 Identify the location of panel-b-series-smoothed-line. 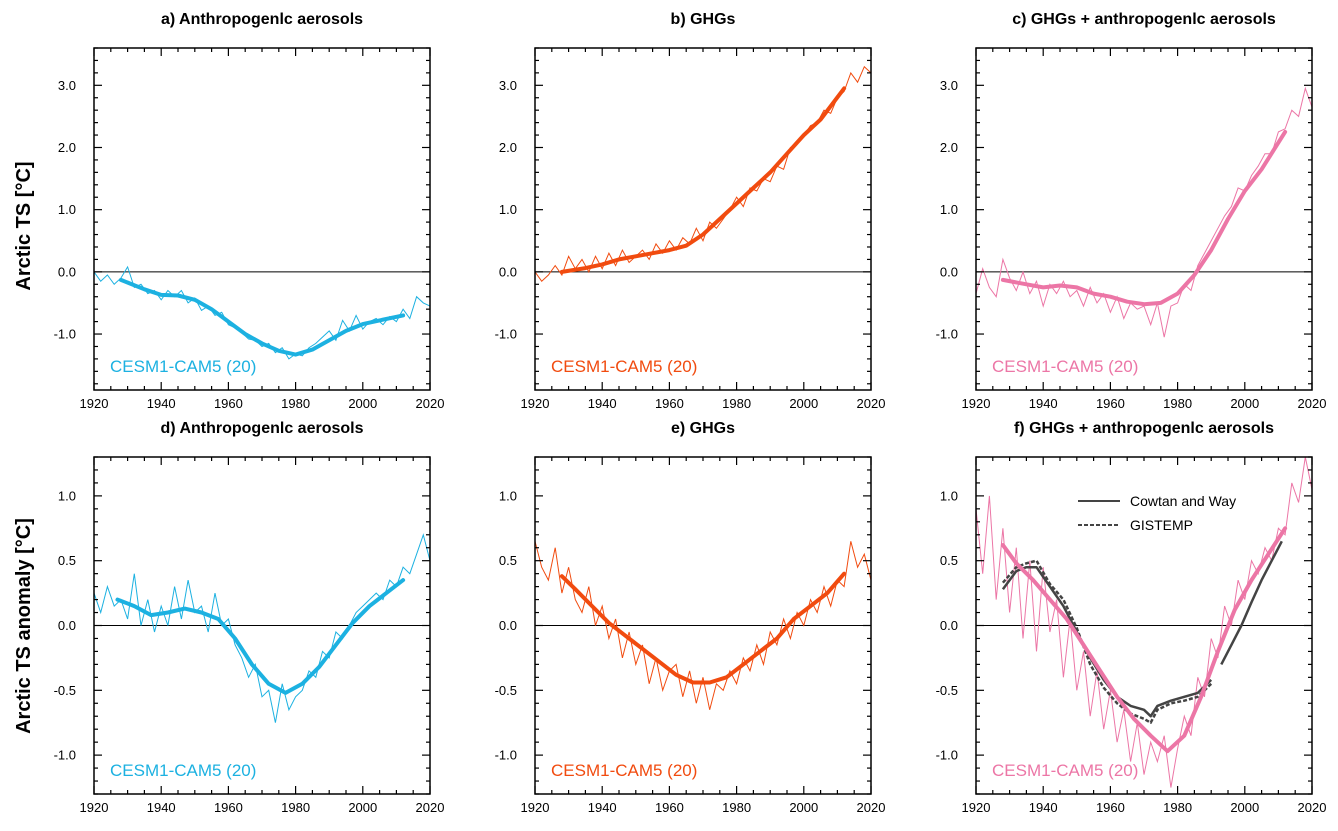
(703, 180).